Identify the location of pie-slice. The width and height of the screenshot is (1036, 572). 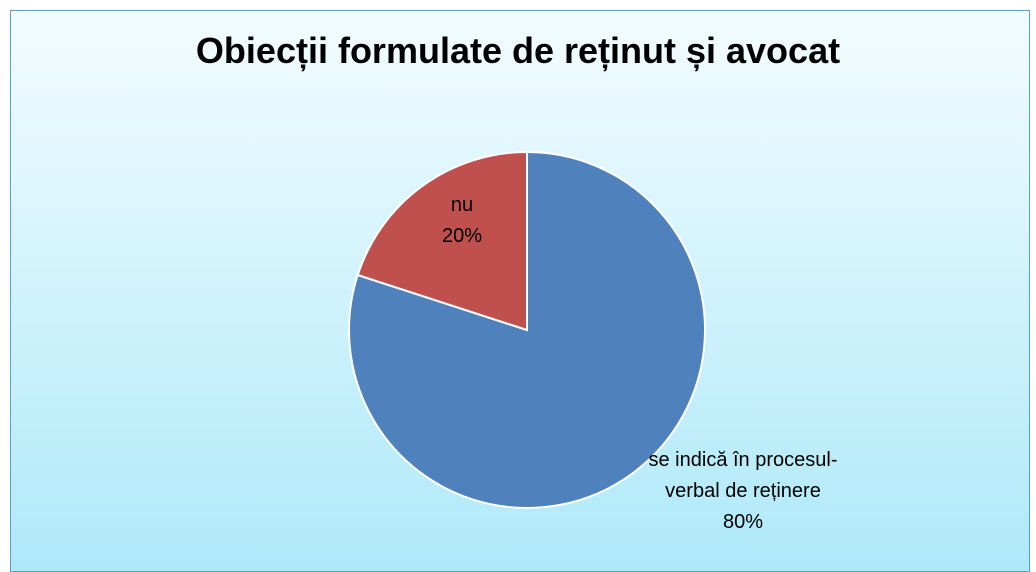
(442, 241).